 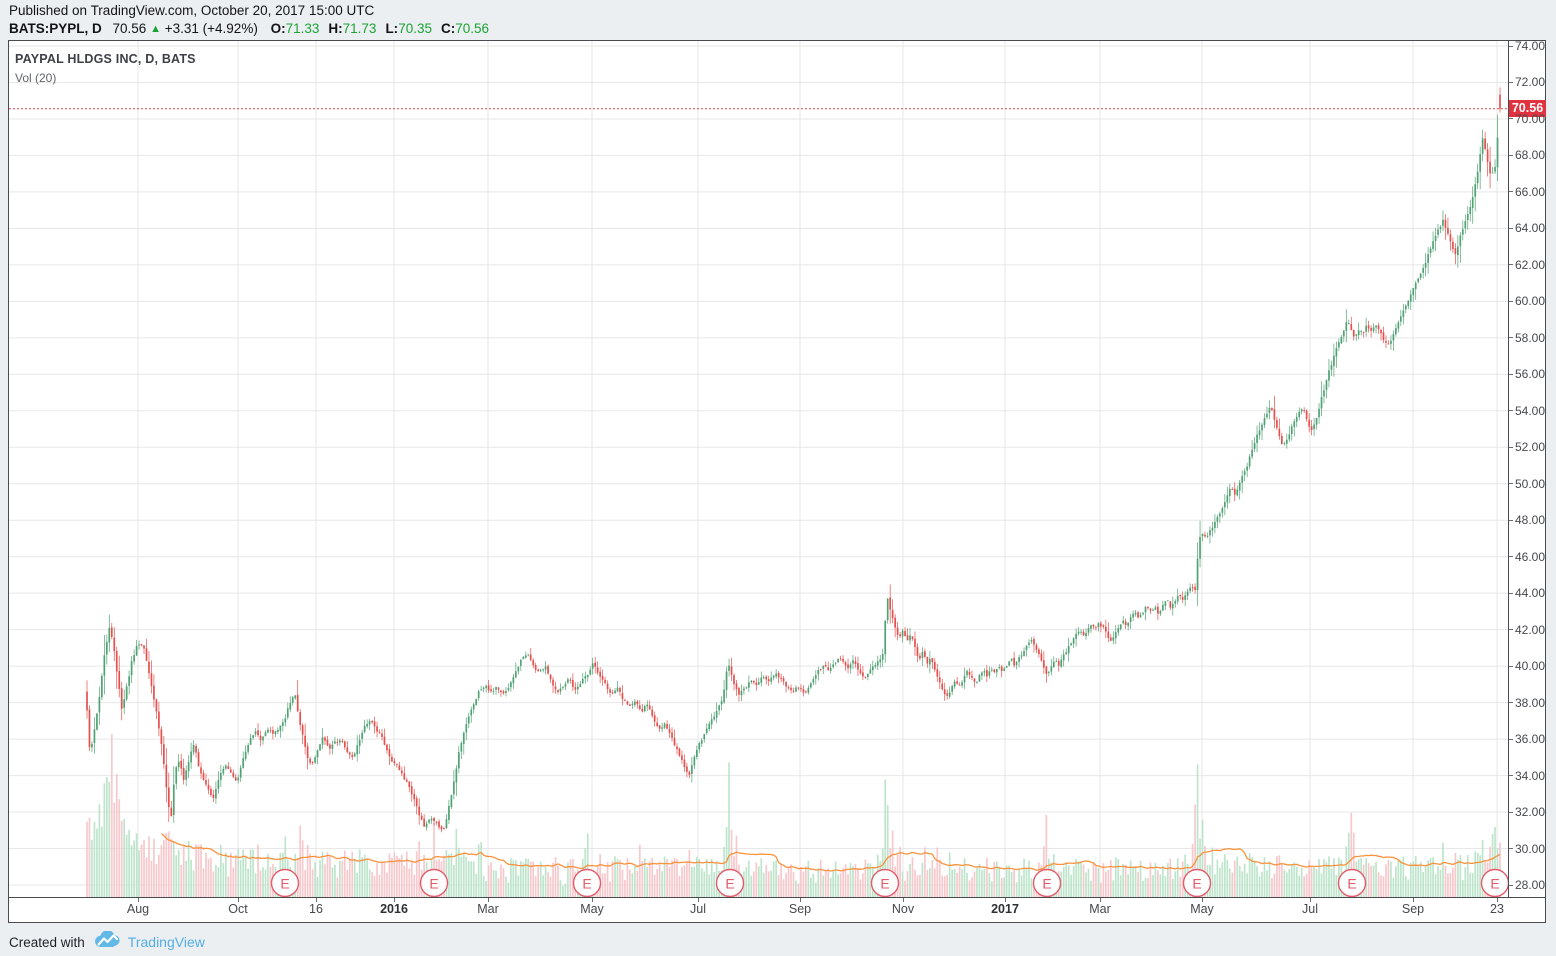 I want to click on ohlc-label: O:, so click(x=278, y=28).